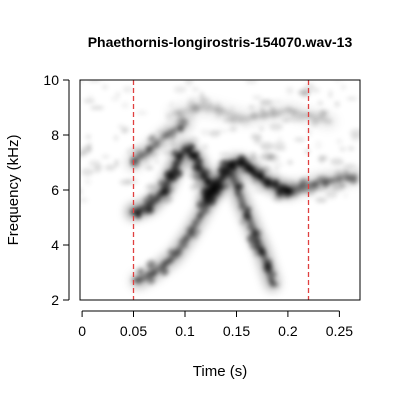  Describe the element at coordinates (133, 331) in the screenshot. I see `x-tick-label: 0.05` at that location.